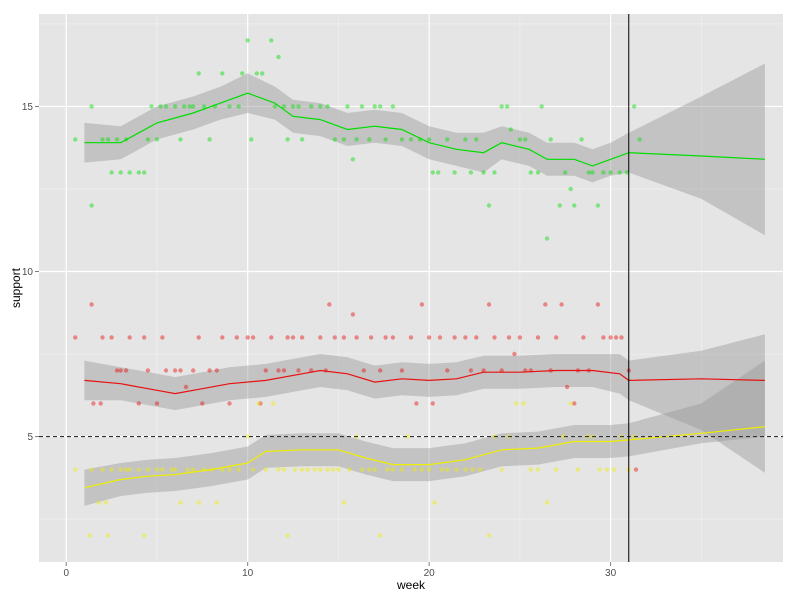  What do you see at coordinates (30, 437) in the screenshot?
I see `y-tick-label: 5` at bounding box center [30, 437].